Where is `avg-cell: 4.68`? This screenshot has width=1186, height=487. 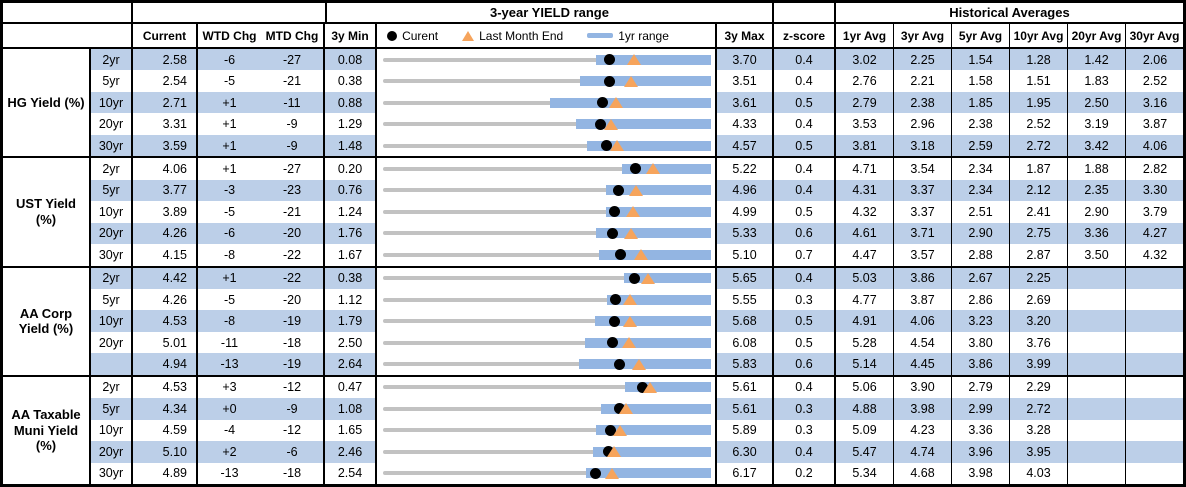
avg-cell: 4.68 is located at coordinates (923, 473).